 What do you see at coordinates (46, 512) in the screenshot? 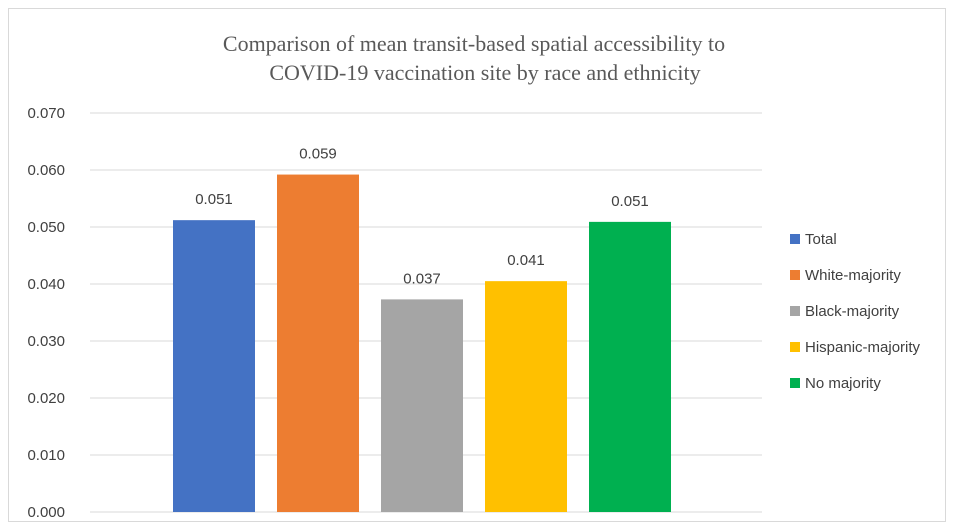
I see `y-tick-label: 0.000` at bounding box center [46, 512].